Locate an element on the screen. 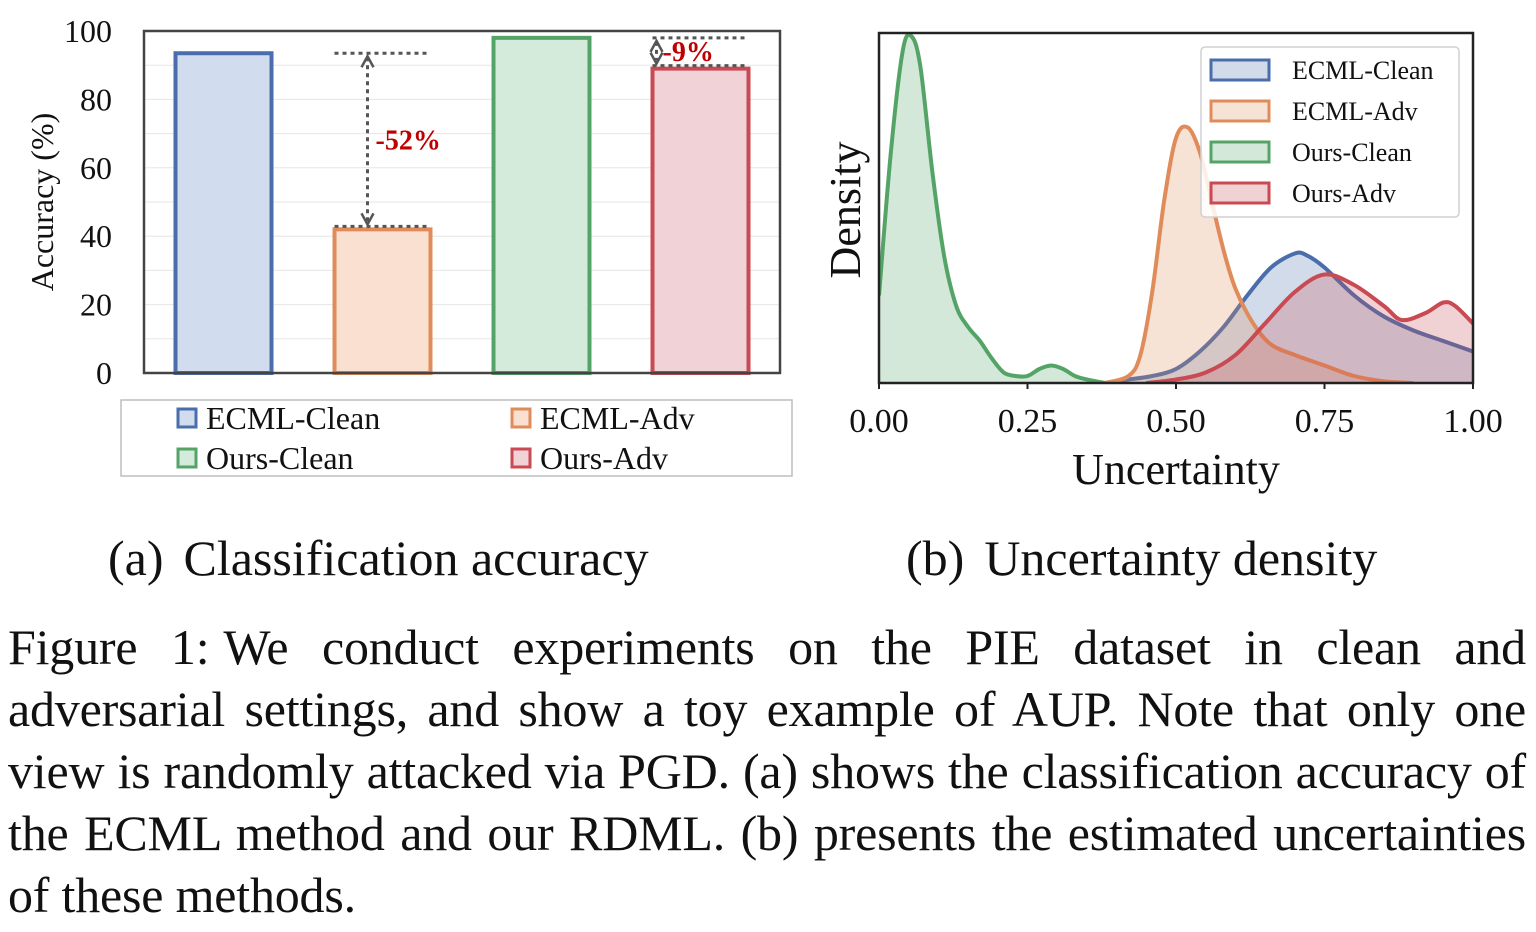  x-tick-label: 0.75 is located at coordinates (1325, 421).